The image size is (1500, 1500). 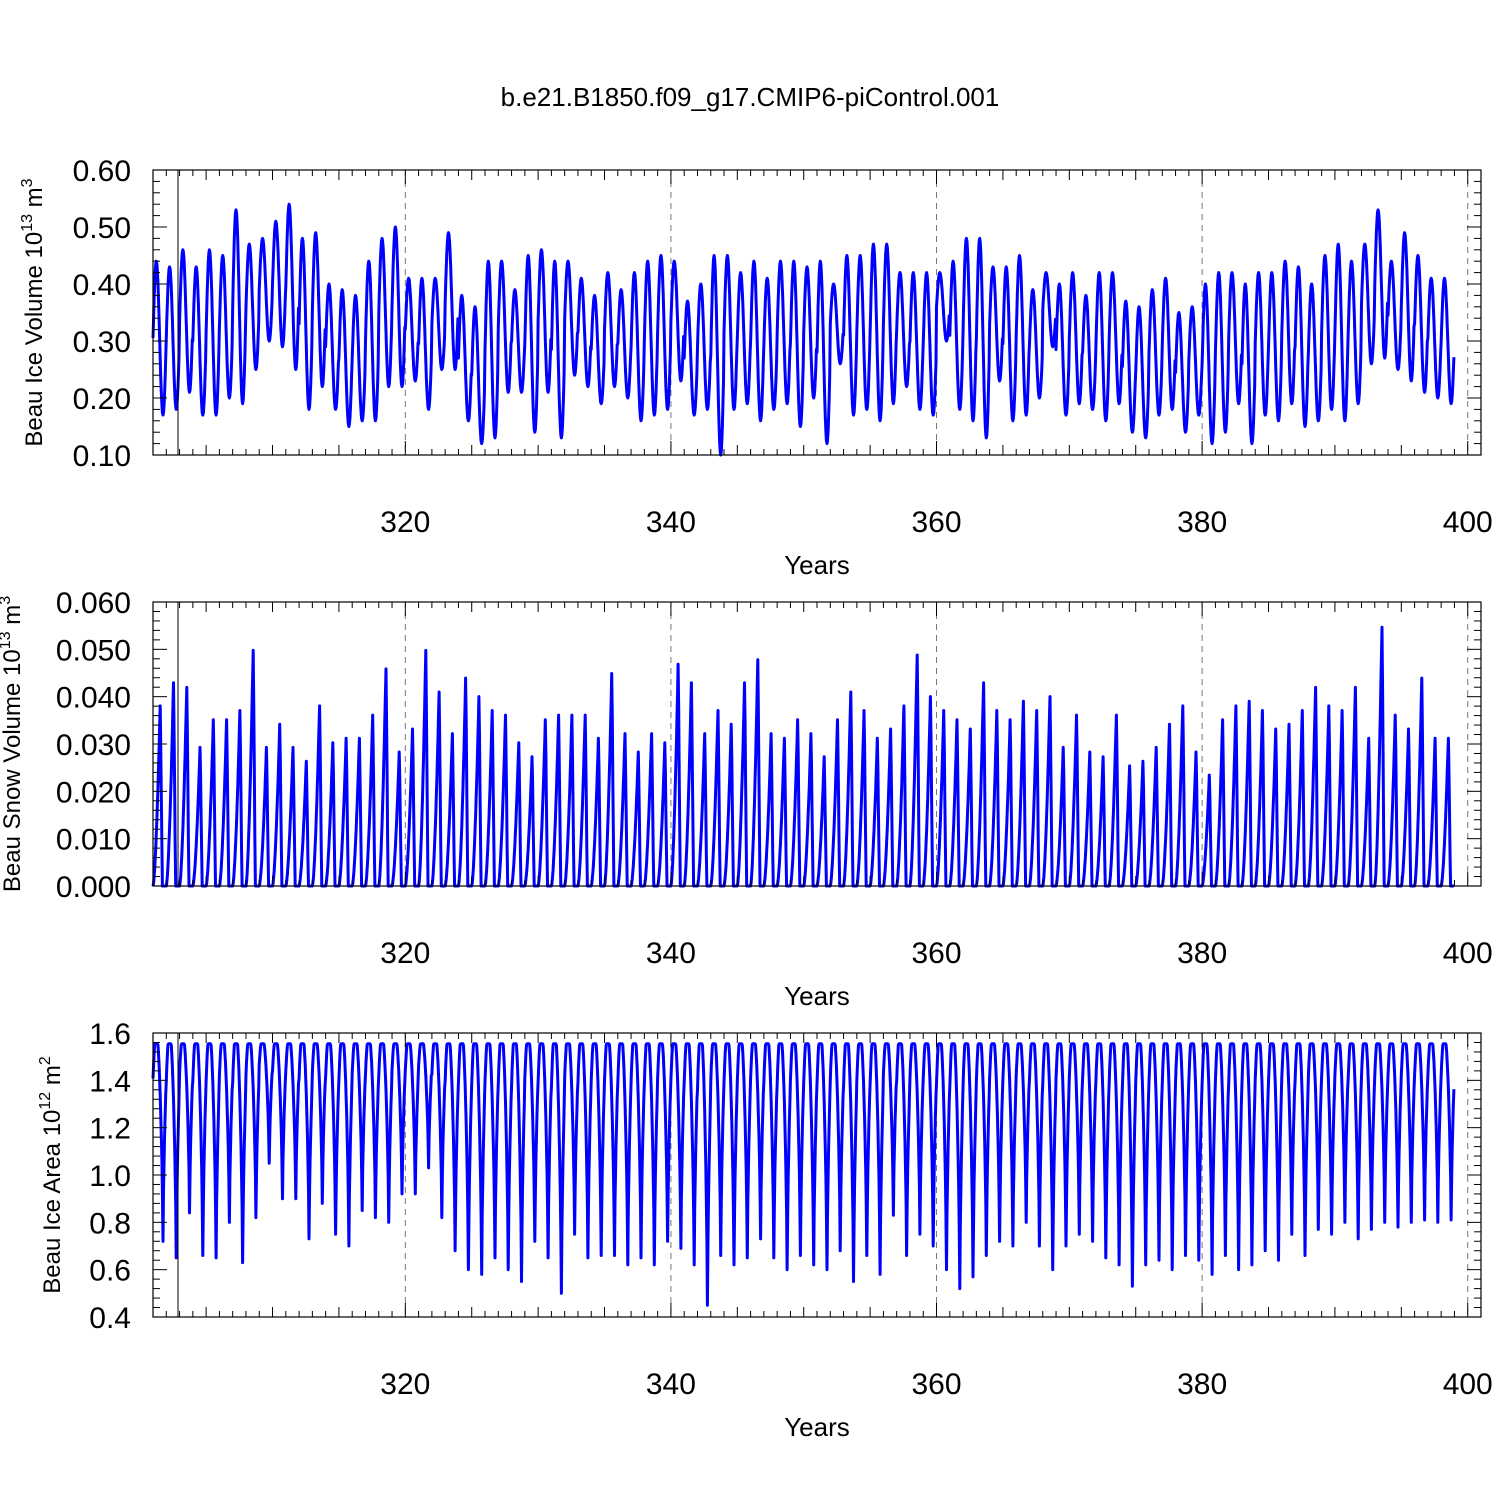 I want to click on y-axis-label: Beau Ice Area 1012 m2, so click(x=51, y=1175).